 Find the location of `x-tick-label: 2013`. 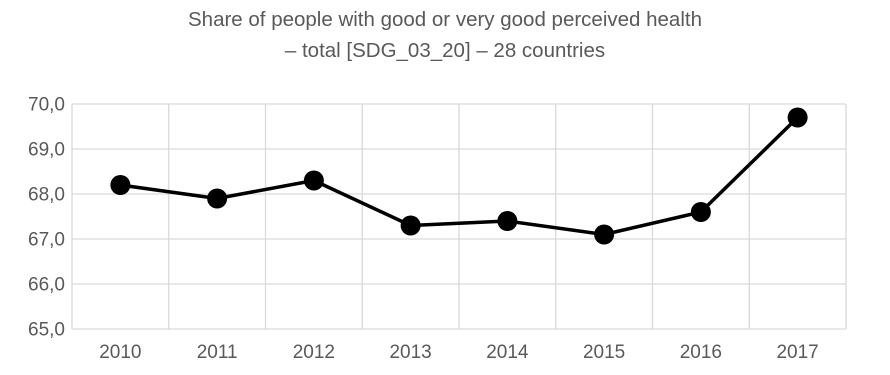

x-tick-label: 2013 is located at coordinates (410, 352).